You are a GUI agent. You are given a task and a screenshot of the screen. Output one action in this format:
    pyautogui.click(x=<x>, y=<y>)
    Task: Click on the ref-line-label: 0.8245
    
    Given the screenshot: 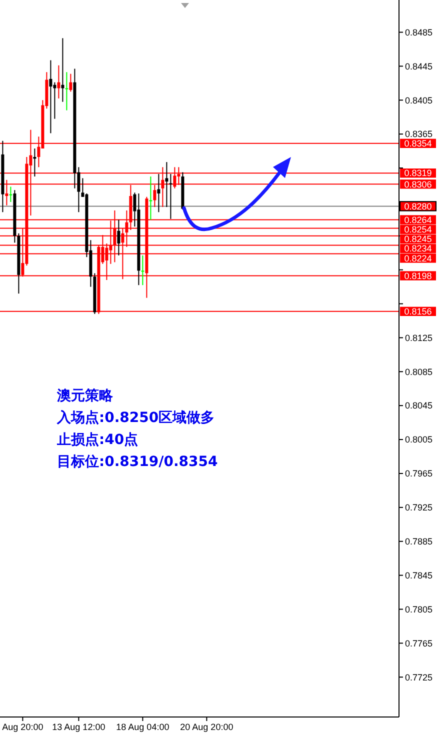 What is the action you would take?
    pyautogui.click(x=418, y=239)
    